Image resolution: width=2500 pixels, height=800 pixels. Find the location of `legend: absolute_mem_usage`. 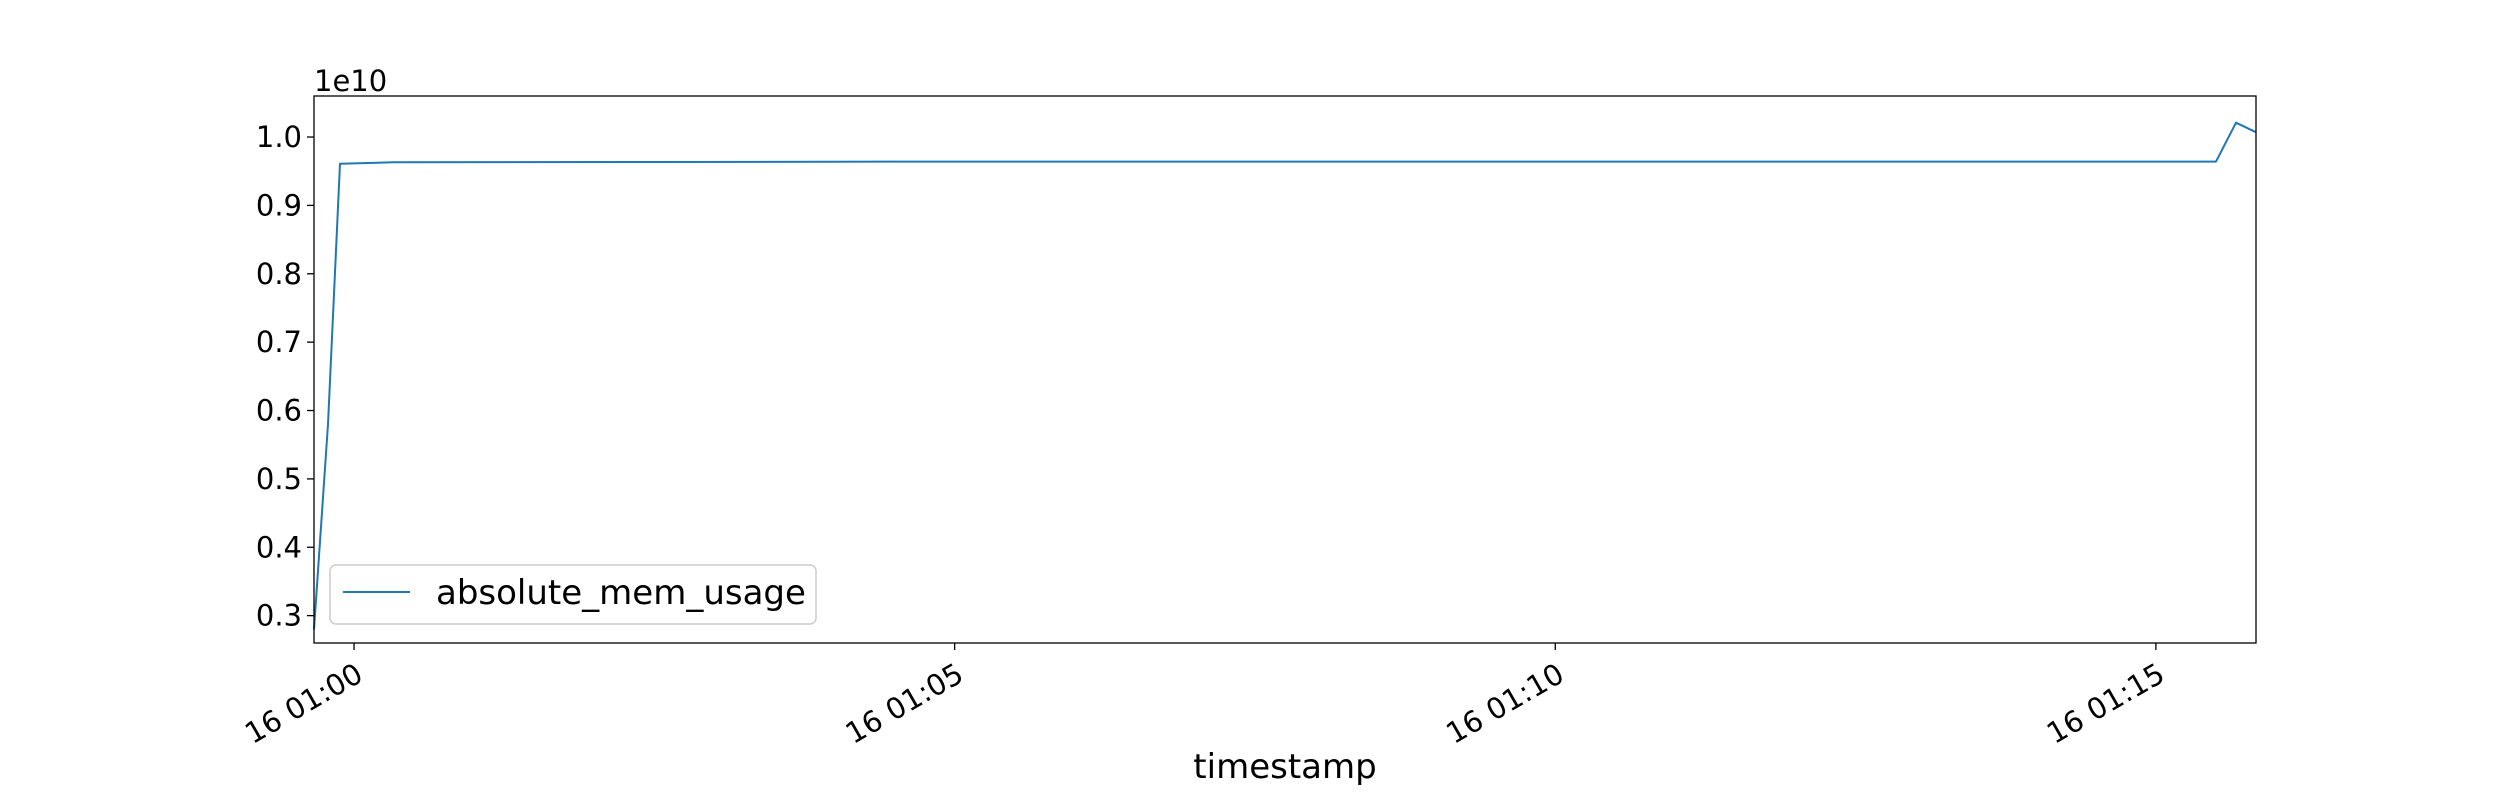

legend: absolute_mem_usage is located at coordinates (573, 594).